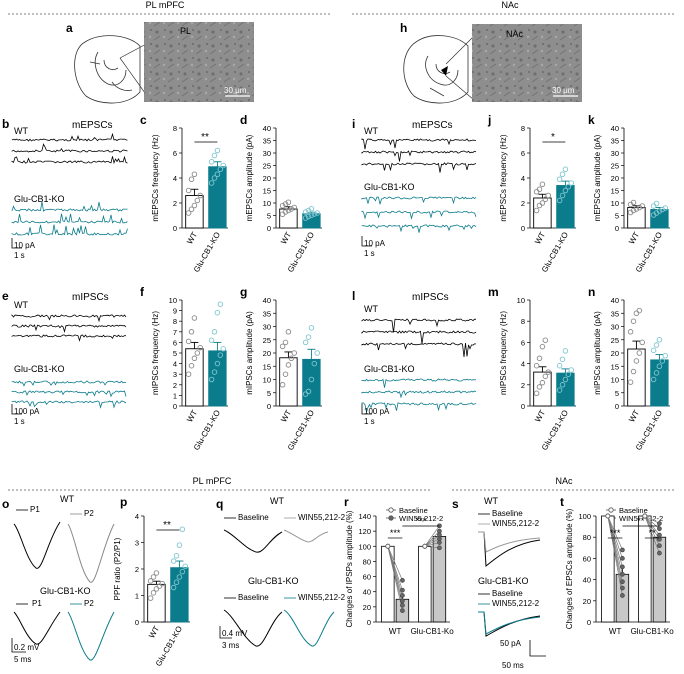  Describe the element at coordinates (353, 124) in the screenshot. I see `panel-letter-i: i` at that location.